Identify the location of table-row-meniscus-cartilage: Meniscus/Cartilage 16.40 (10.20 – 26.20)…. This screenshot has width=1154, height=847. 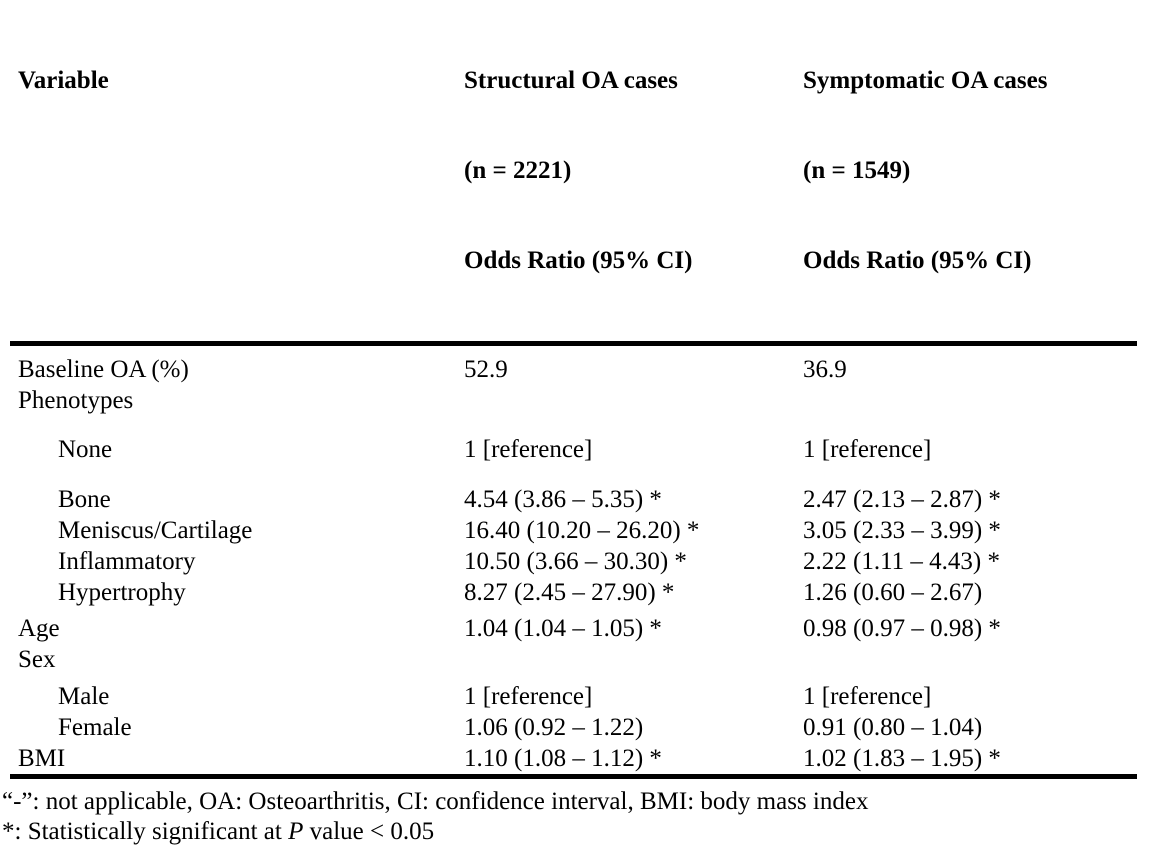
(577, 530).